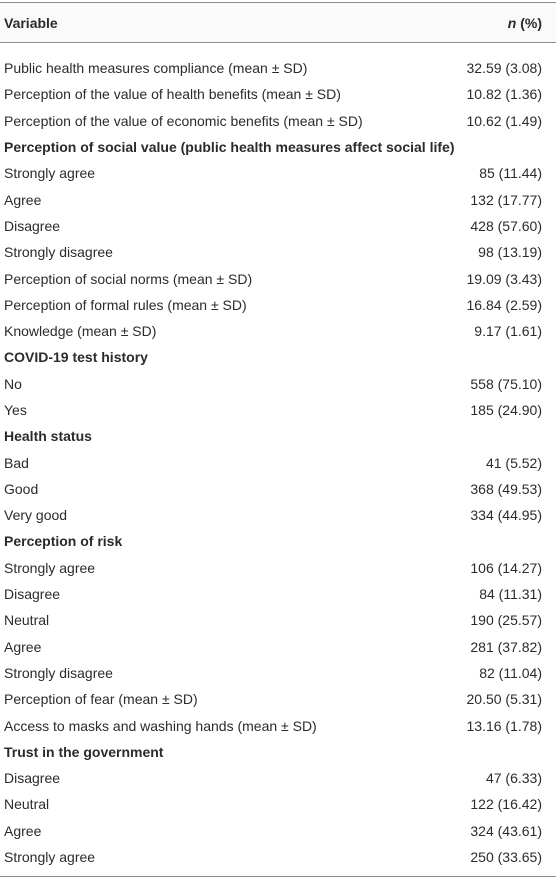  I want to click on row-value: 185 (24.90), so click(506, 410).